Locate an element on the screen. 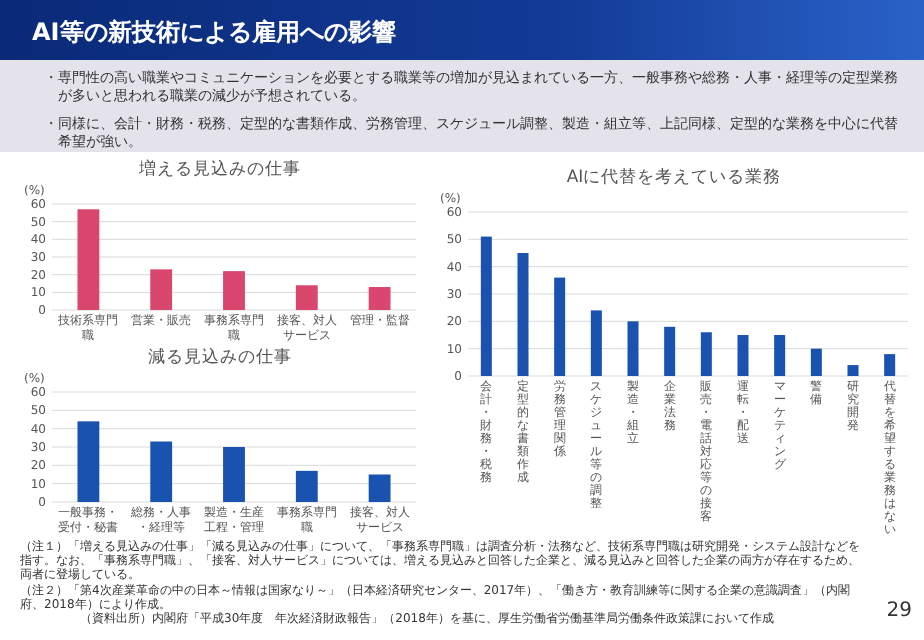  chart-title: AIに代替を考えている業務 is located at coordinates (674, 177).